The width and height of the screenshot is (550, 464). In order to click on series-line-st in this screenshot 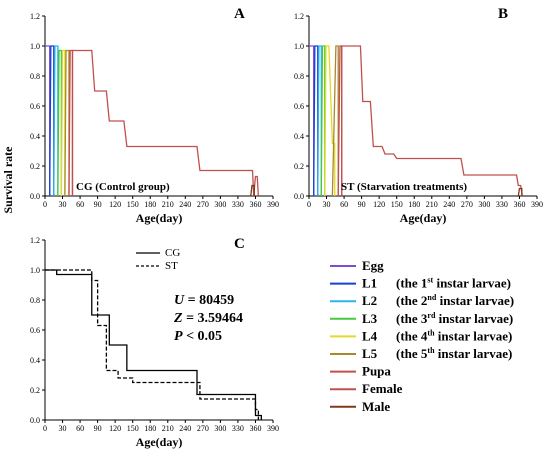, I will do `click(152, 344)`.